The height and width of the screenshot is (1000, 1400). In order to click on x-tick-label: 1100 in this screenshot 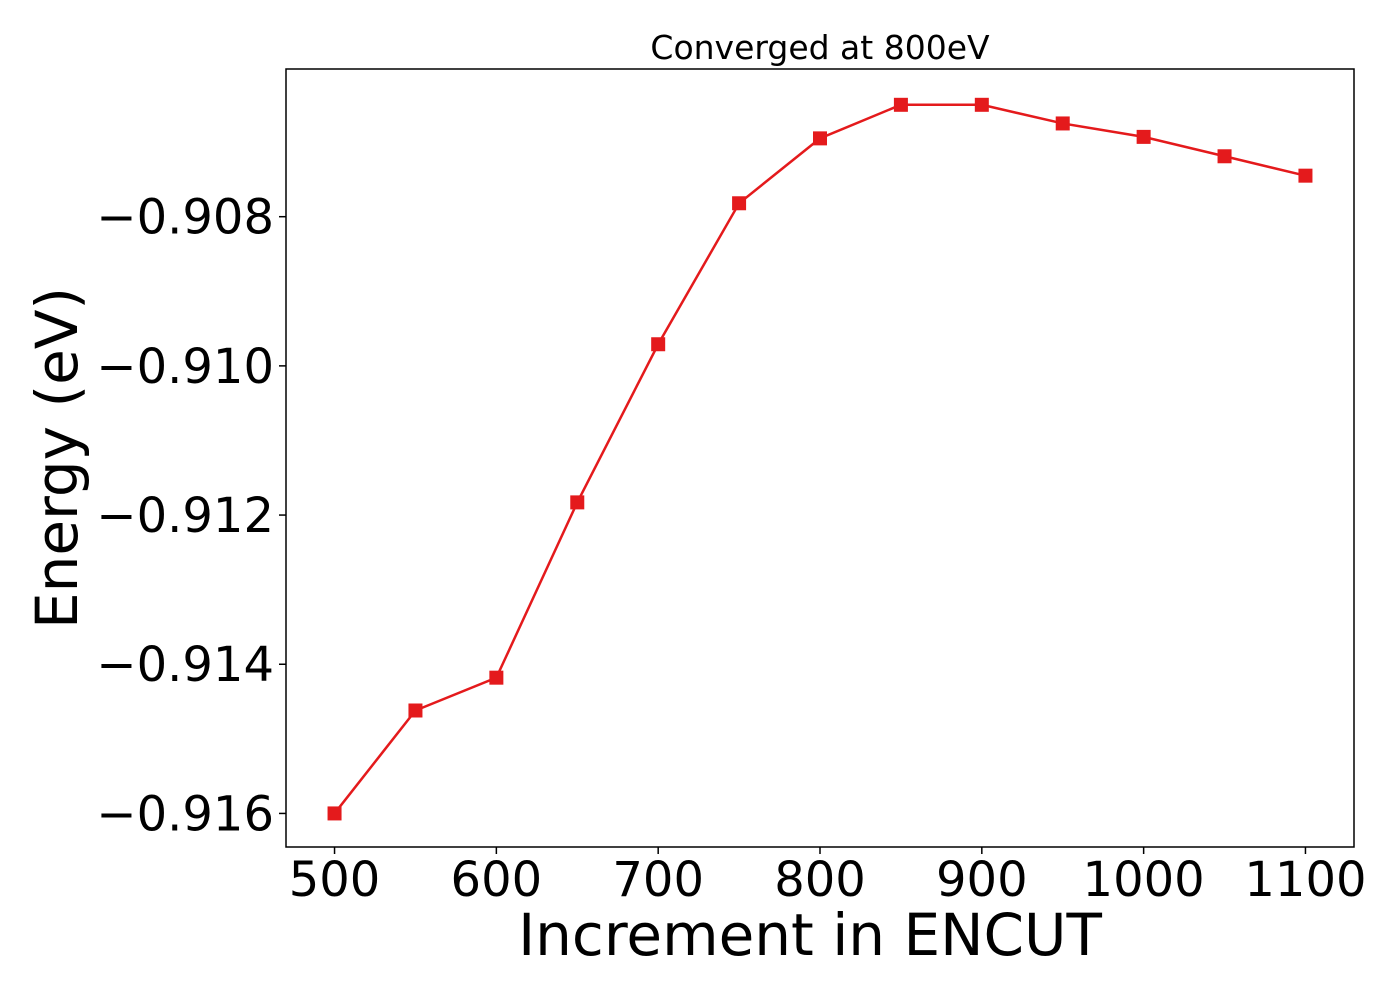, I will do `click(1305, 880)`.